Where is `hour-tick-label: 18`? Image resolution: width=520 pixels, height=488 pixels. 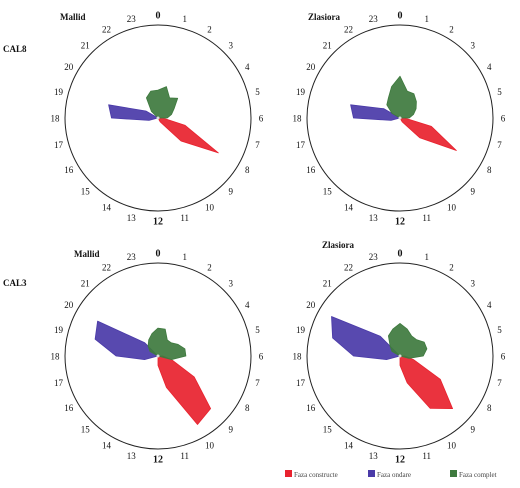 hour-tick-label: 18 is located at coordinates (56, 357).